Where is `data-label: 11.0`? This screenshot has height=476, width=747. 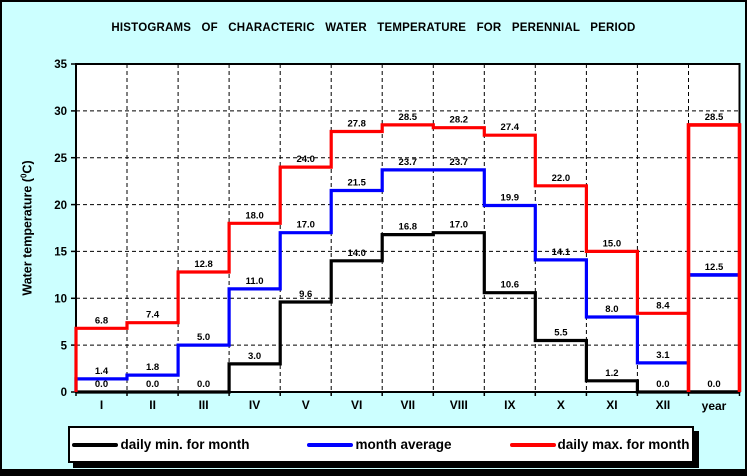
data-label: 11.0 is located at coordinates (255, 281).